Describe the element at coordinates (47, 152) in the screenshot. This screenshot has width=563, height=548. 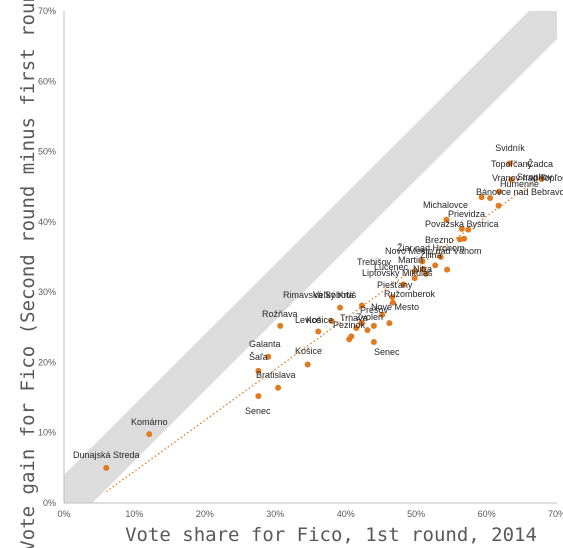
I see `y-tick-label: 50%` at that location.